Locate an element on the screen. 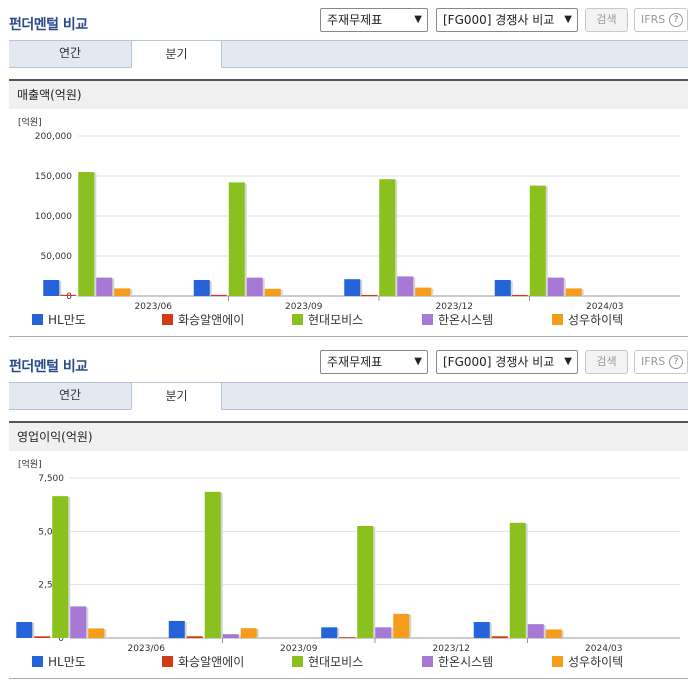 This screenshot has height=684, width=696. legend-label: 한온시스템 is located at coordinates (466, 320).